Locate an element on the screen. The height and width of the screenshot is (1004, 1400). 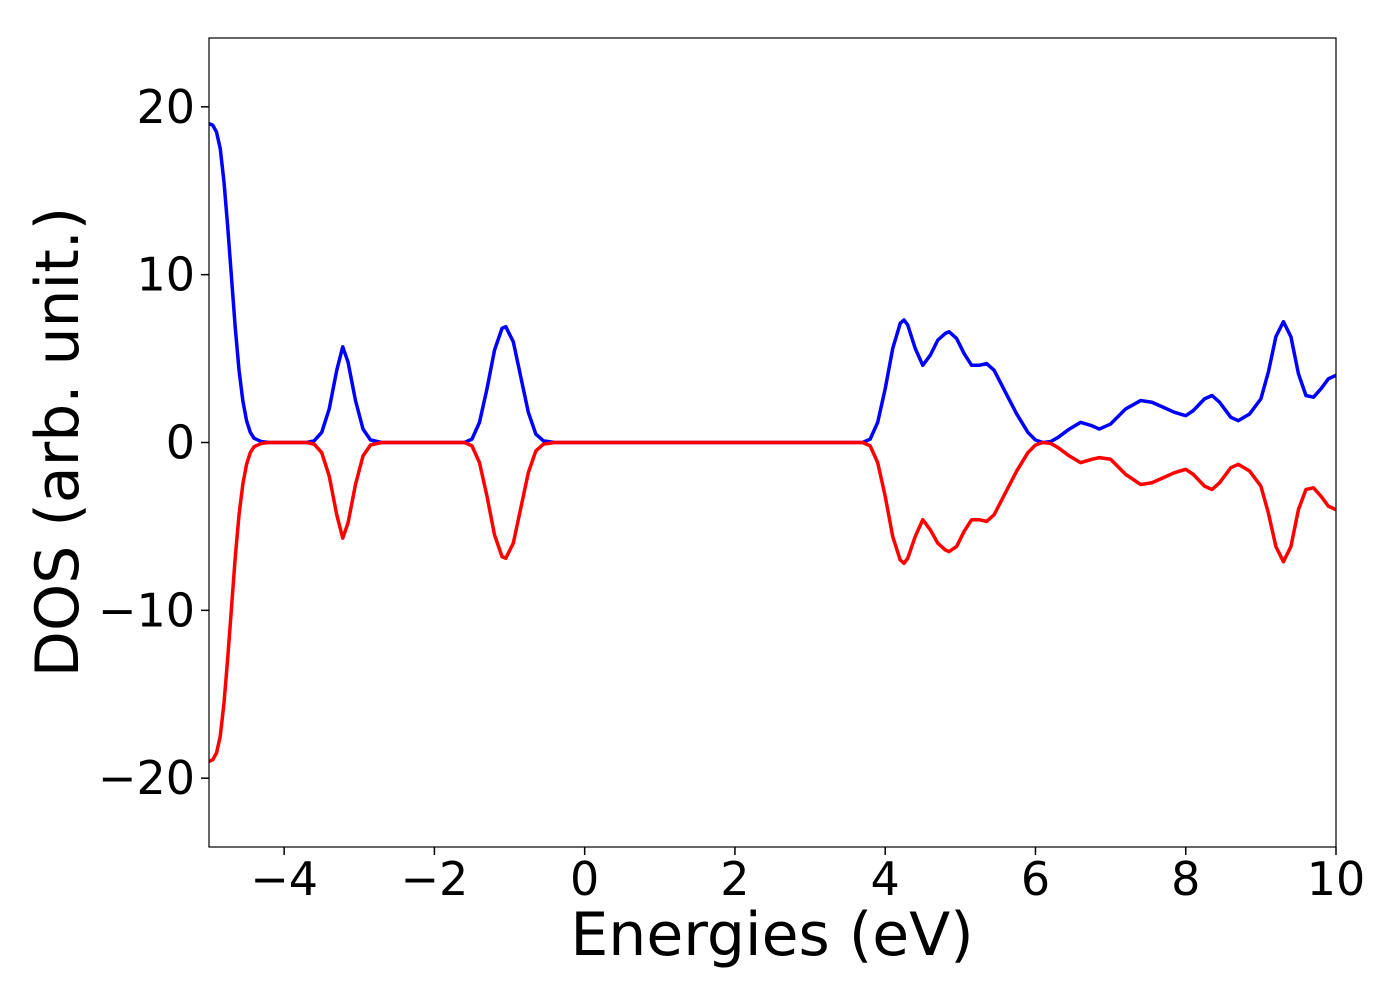
x-tick-label: −2 is located at coordinates (434, 879).